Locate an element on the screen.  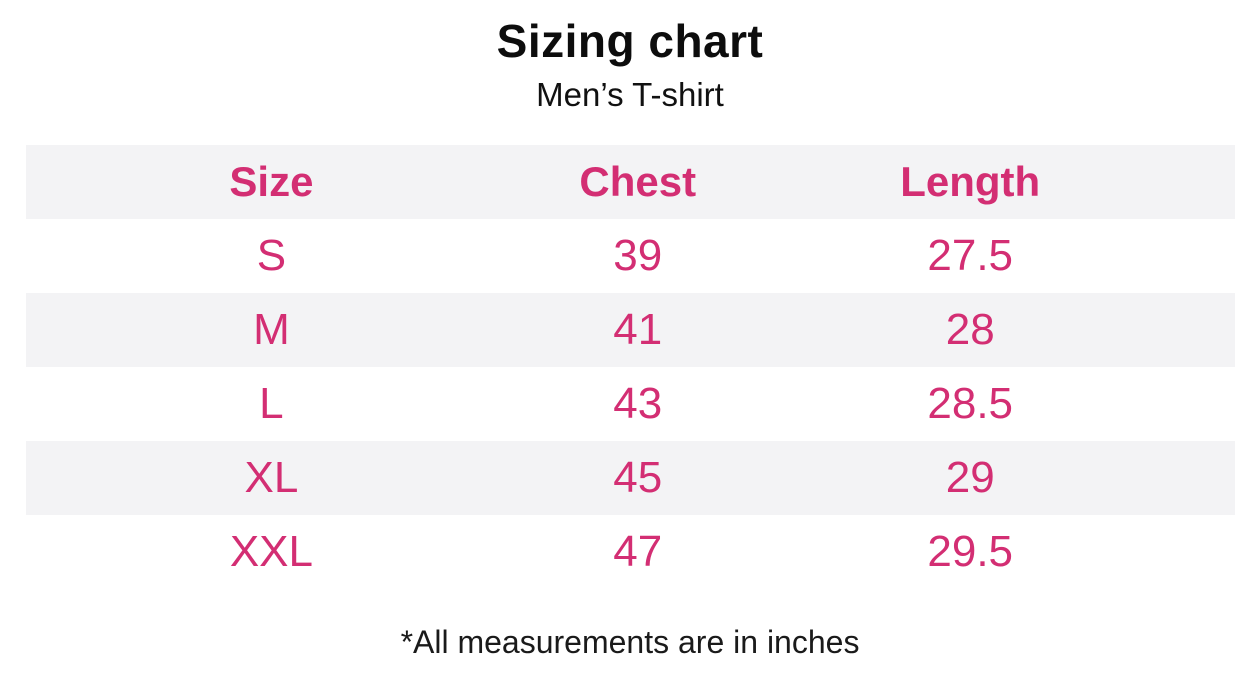
table-row-s: S 39 27.5 is located at coordinates (630, 256).